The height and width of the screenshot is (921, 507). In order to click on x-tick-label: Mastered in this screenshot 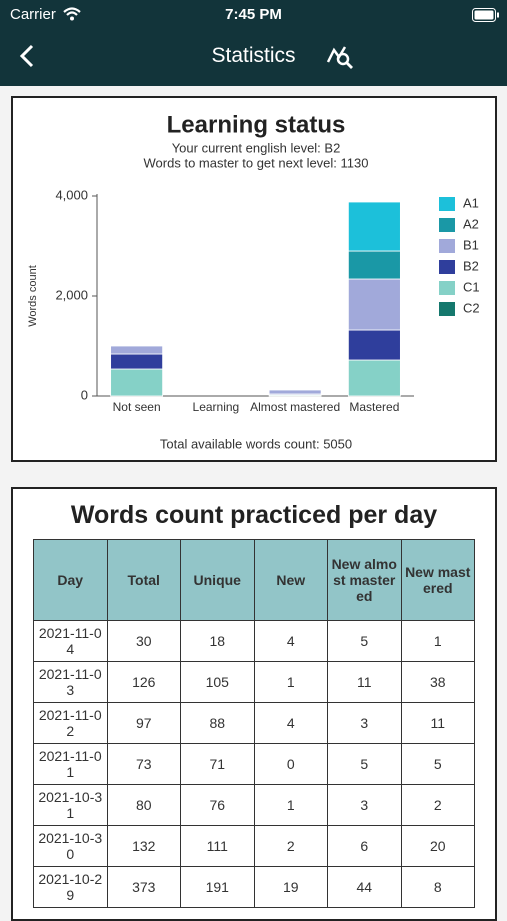, I will do `click(374, 407)`.